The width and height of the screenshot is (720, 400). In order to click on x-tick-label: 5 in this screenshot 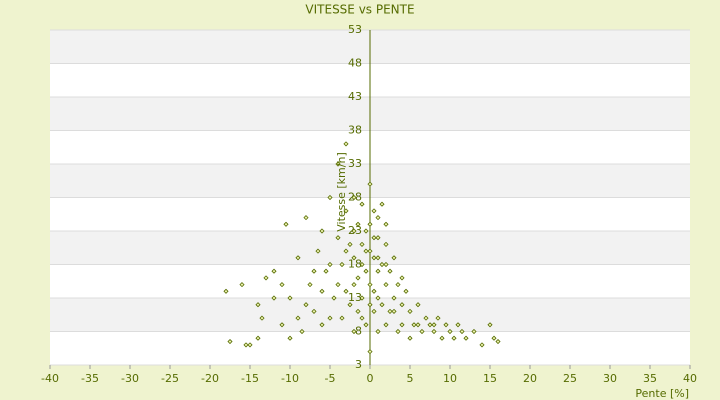, I will do `click(410, 378)`.